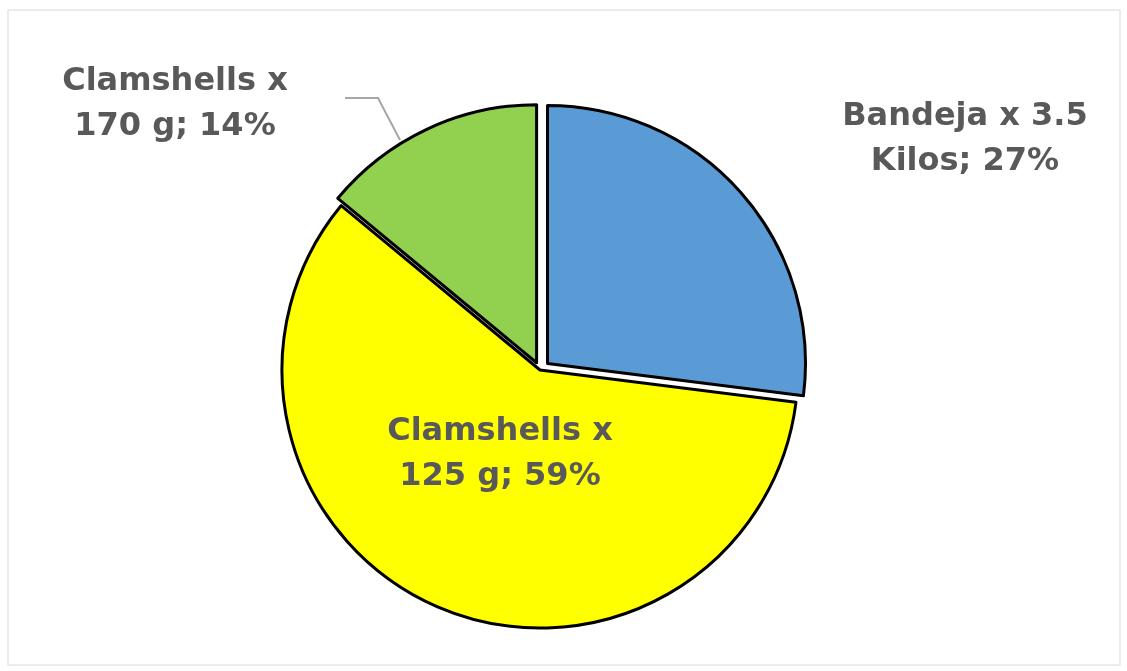  Describe the element at coordinates (500, 451) in the screenshot. I see `slice-label: Clamshells x 125 g; 59%` at that location.